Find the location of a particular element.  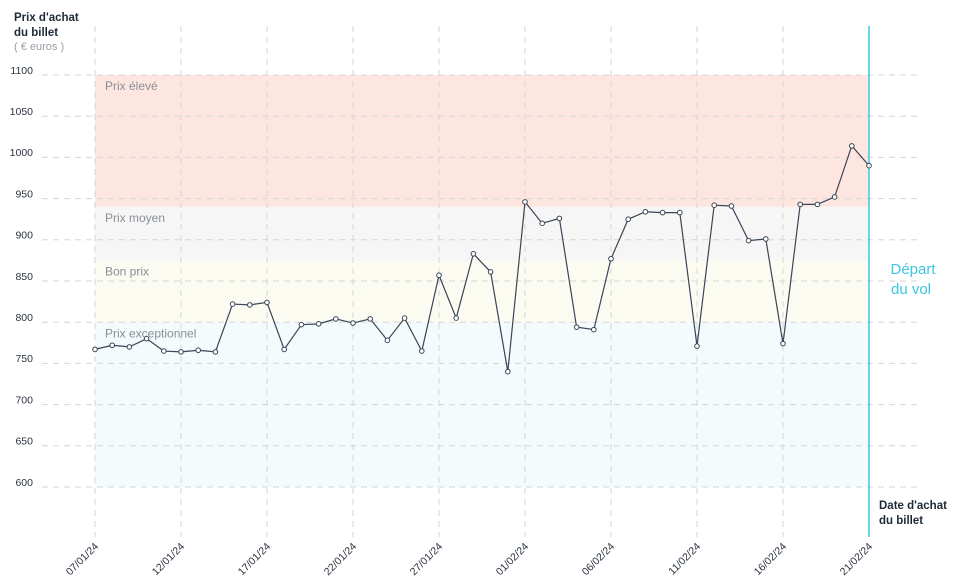

x-tick-label: 07/01/24 is located at coordinates (82, 558).